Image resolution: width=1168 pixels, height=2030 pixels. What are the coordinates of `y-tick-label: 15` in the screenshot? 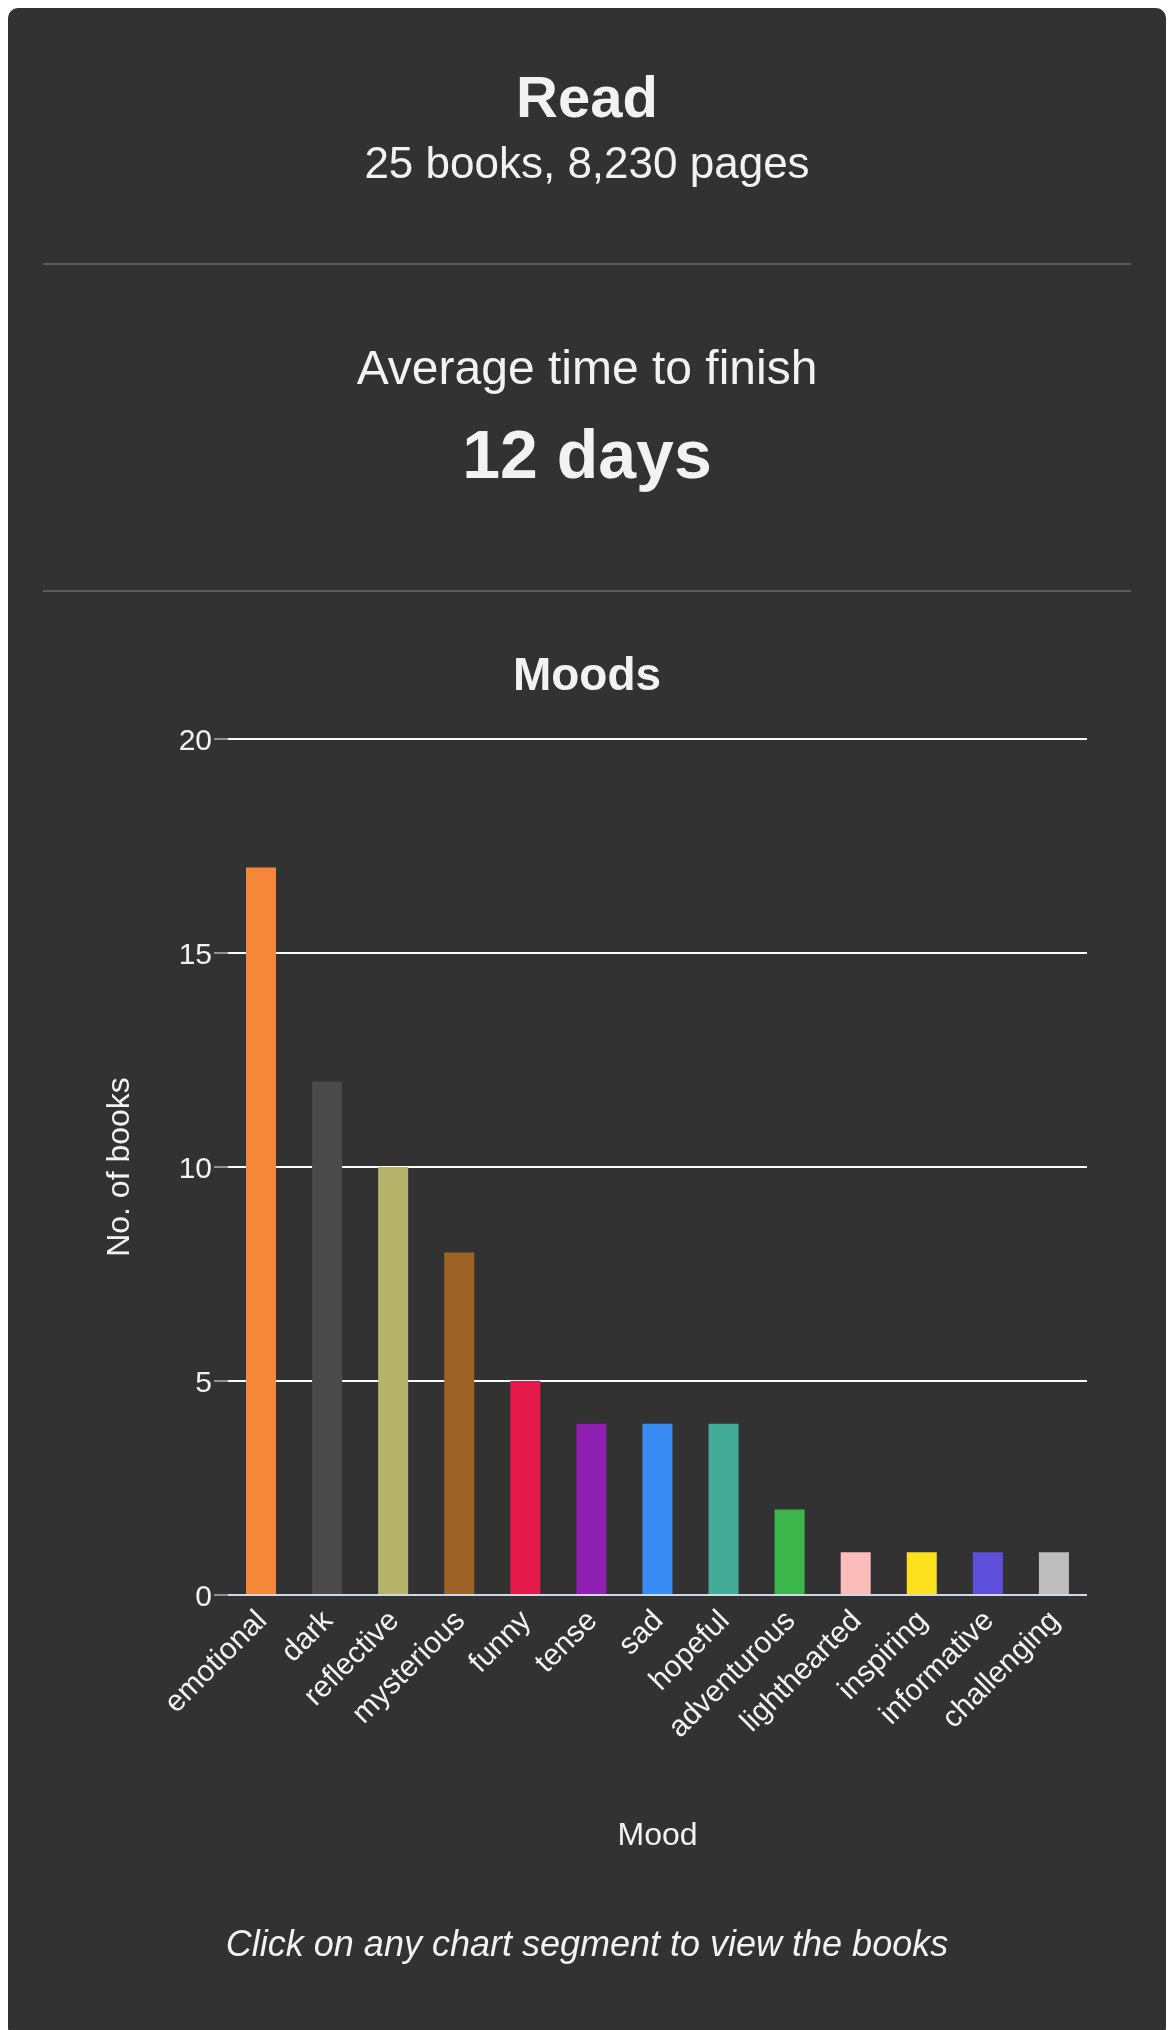 It's located at (195, 953).